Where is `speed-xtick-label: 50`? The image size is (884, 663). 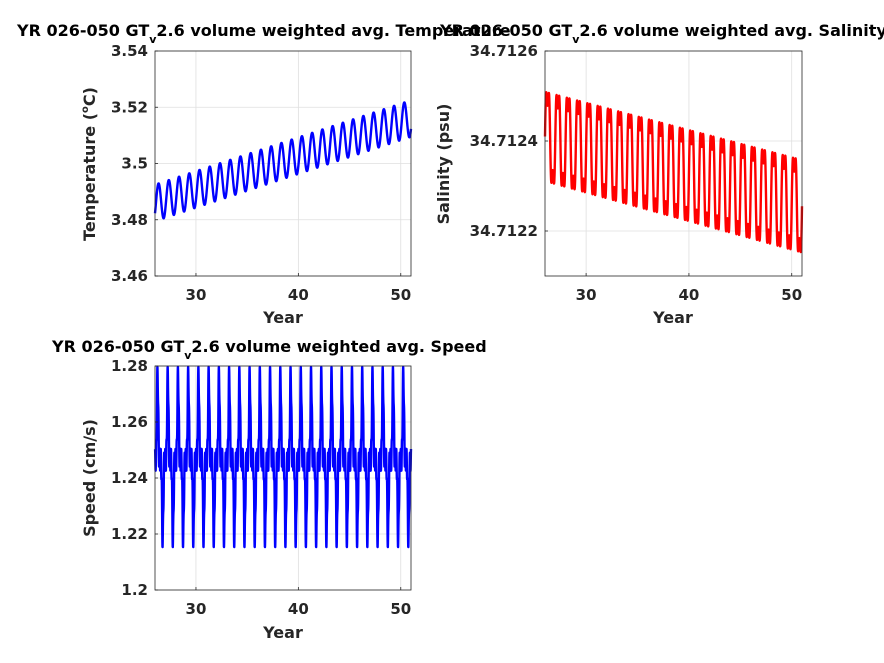
speed-xtick-label: 50 is located at coordinates (400, 609).